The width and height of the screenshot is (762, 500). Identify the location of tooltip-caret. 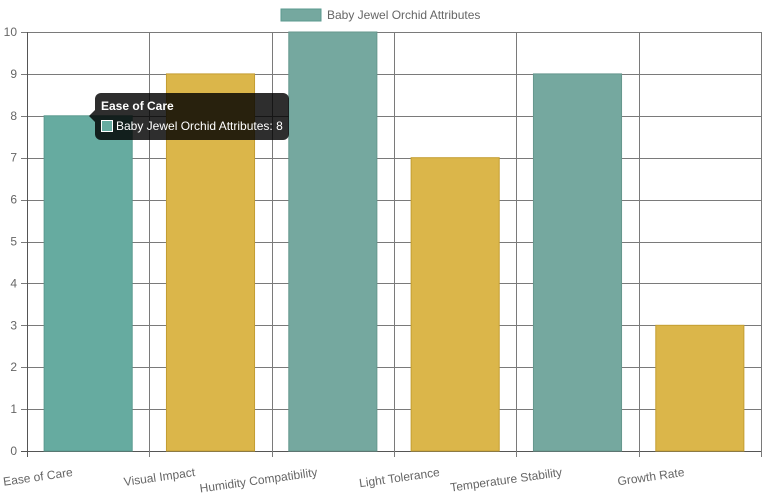
(92, 116).